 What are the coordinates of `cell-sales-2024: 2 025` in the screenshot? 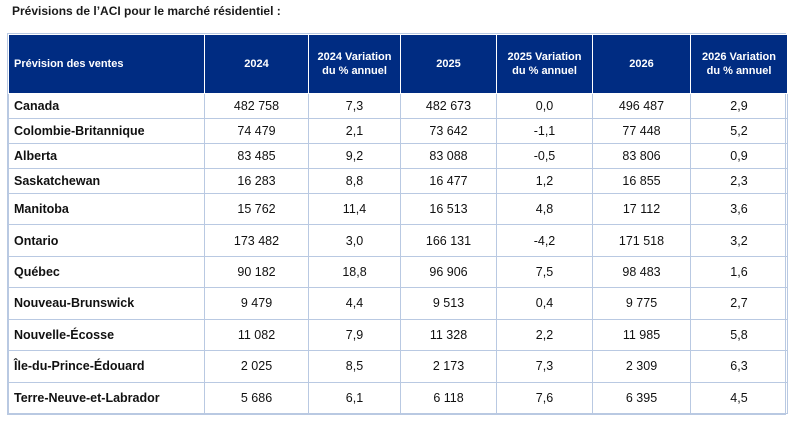 It's located at (256, 366).